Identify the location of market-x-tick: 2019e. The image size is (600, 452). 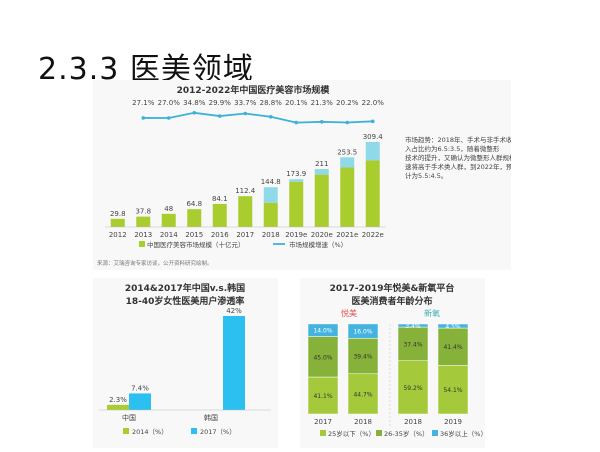
(296, 235).